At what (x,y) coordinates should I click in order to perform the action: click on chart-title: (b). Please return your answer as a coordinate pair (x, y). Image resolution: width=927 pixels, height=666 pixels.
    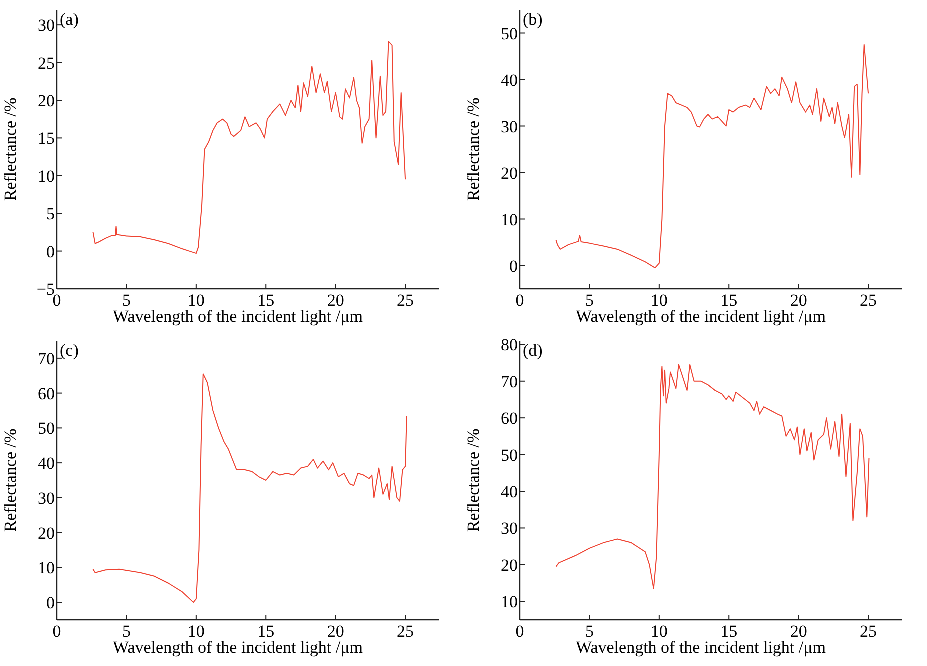
    Looking at the image, I should click on (533, 19).